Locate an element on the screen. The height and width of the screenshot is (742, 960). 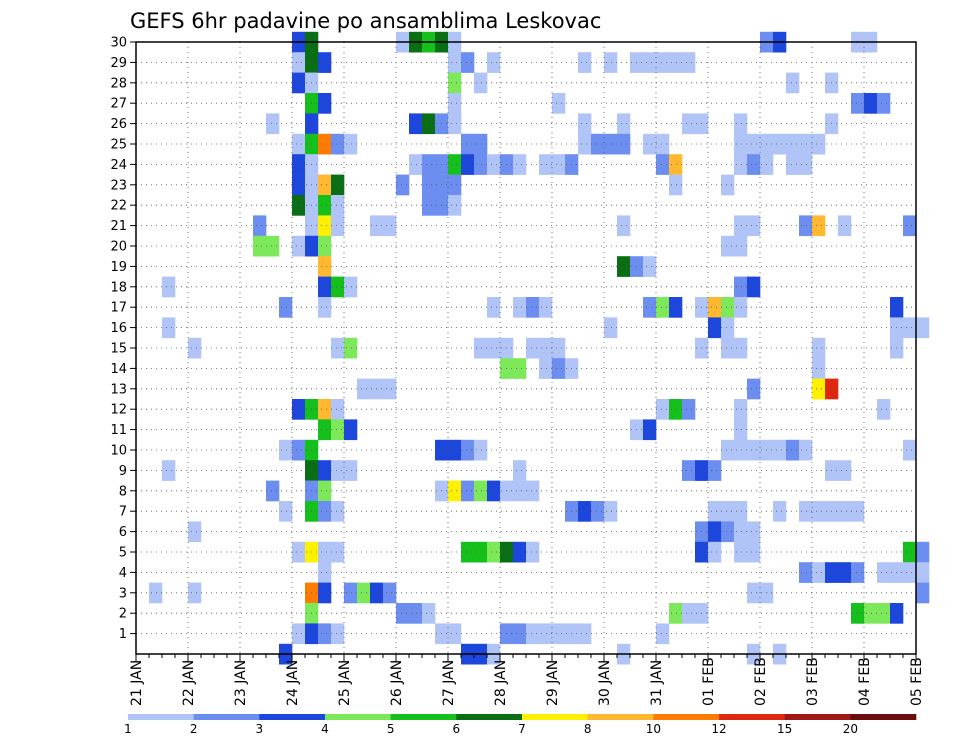
x-tick-label: 27 JAN is located at coordinates (449, 683).